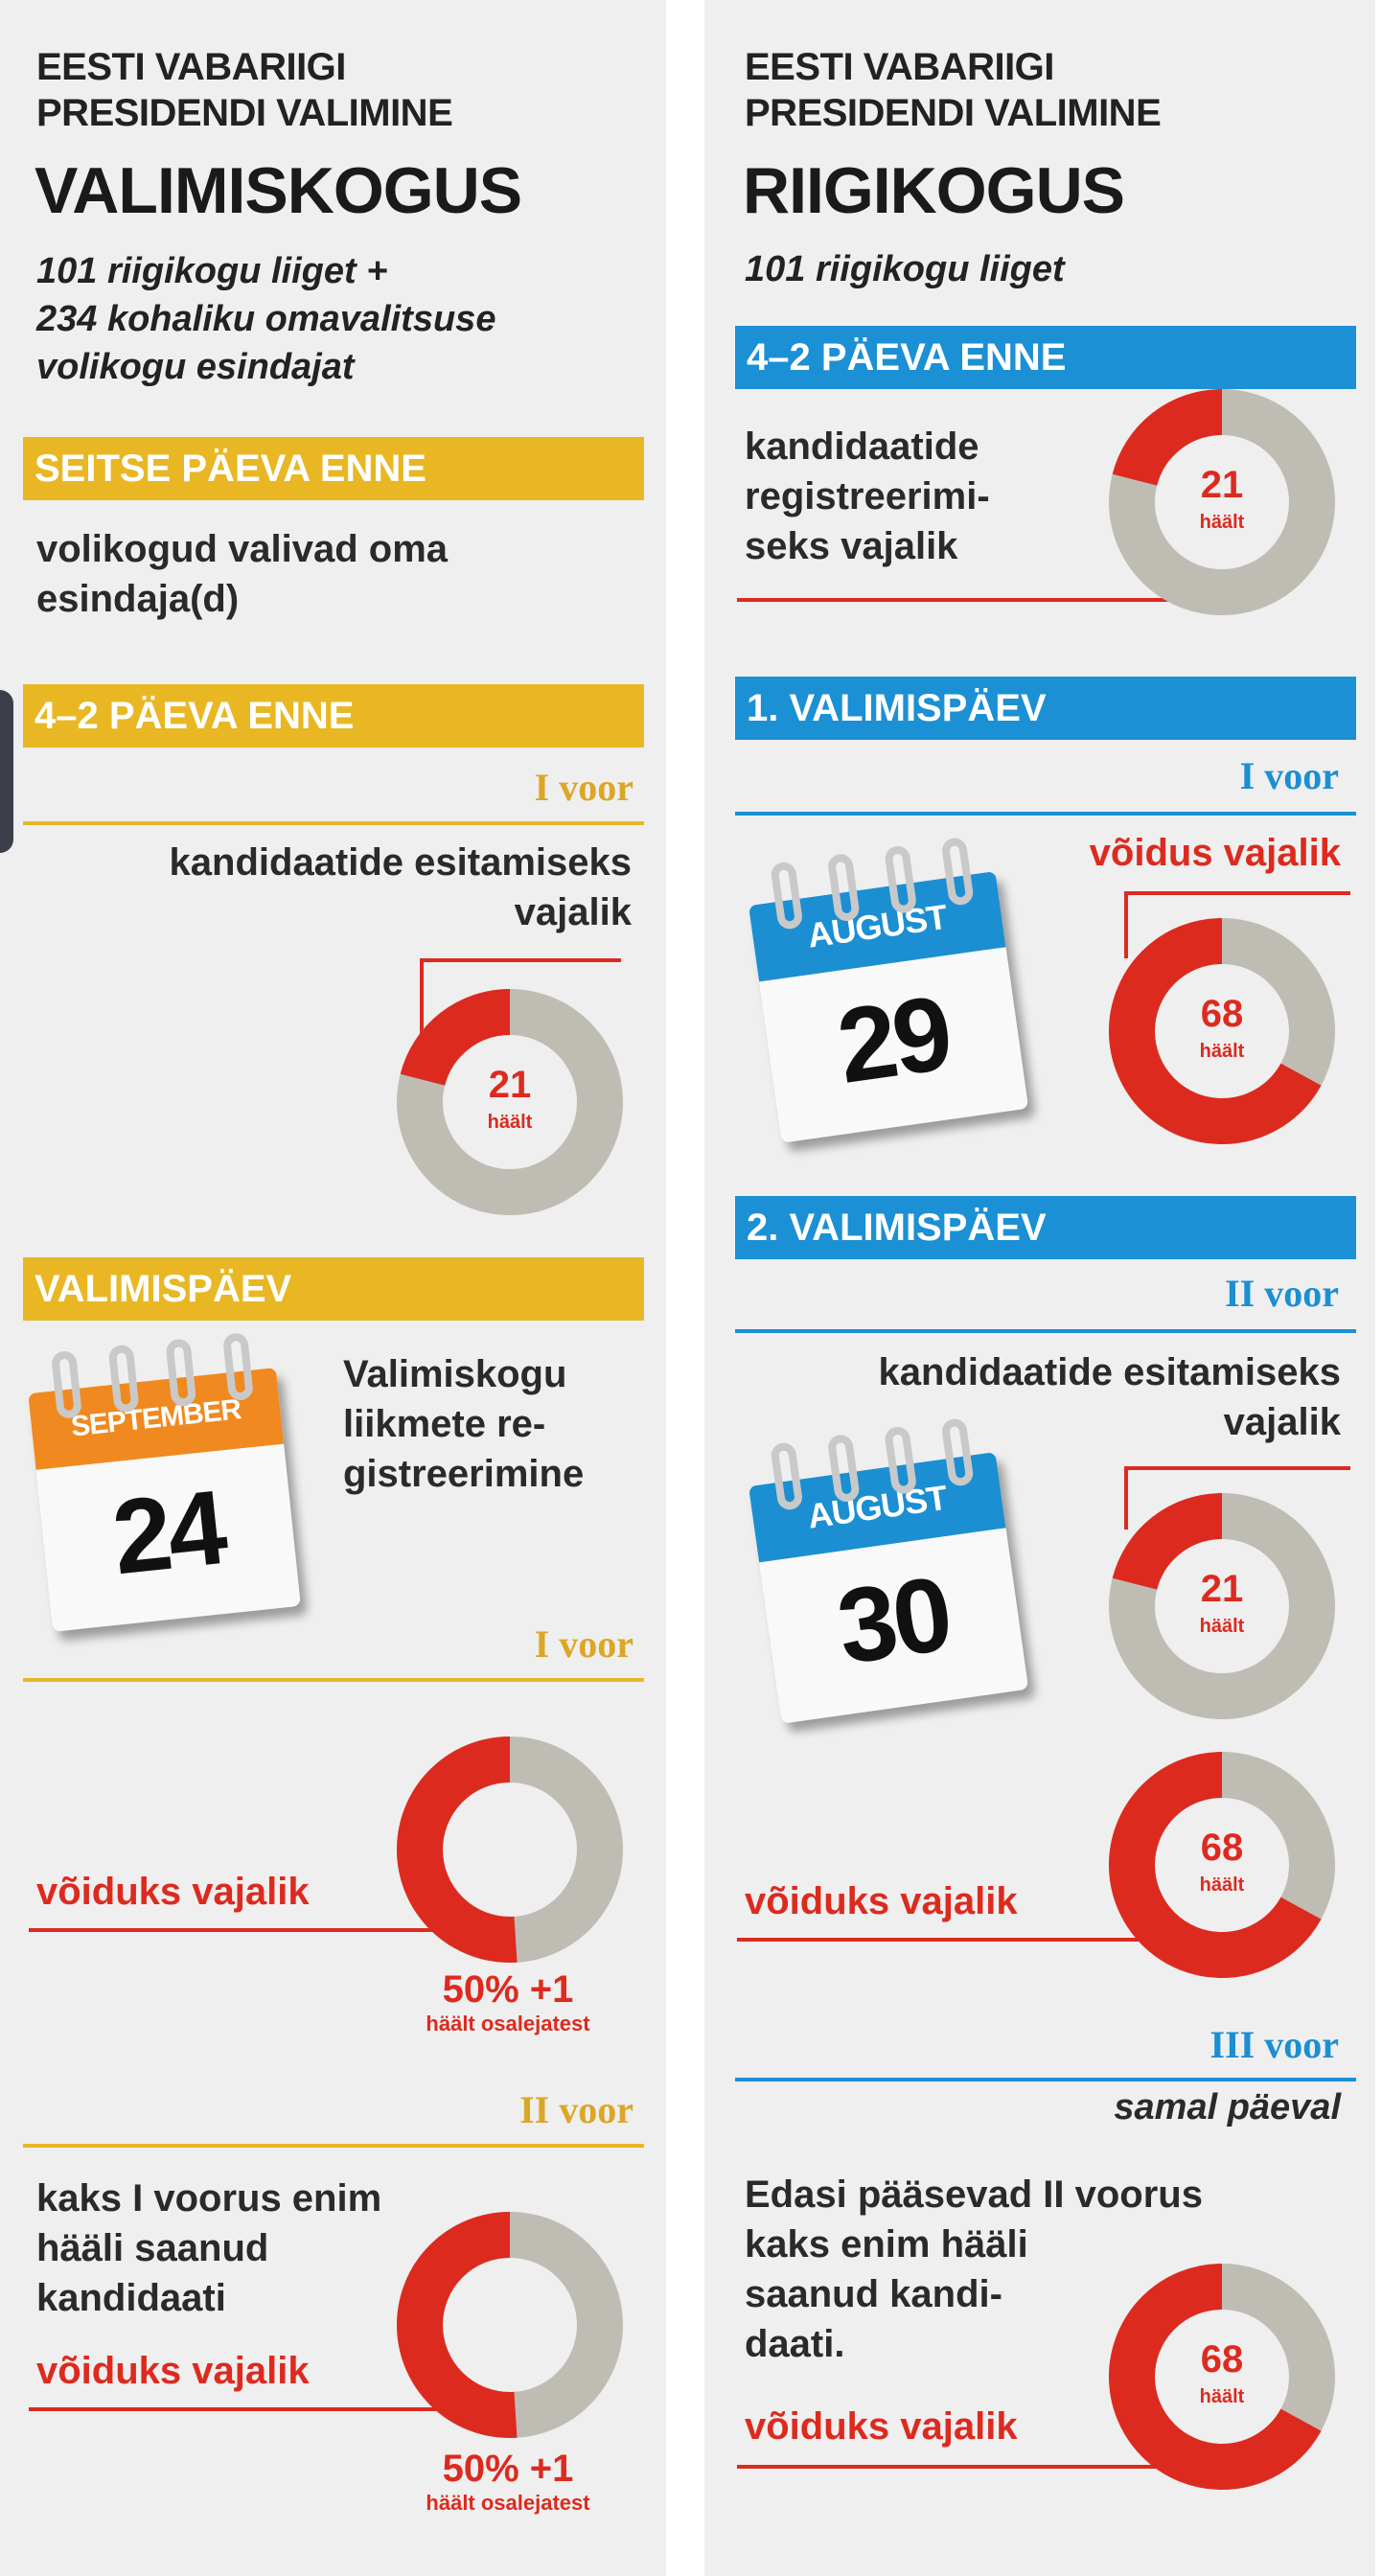 The width and height of the screenshot is (1382, 2576). Describe the element at coordinates (334, 2146) in the screenshot. I see `left-round2-rule` at that location.